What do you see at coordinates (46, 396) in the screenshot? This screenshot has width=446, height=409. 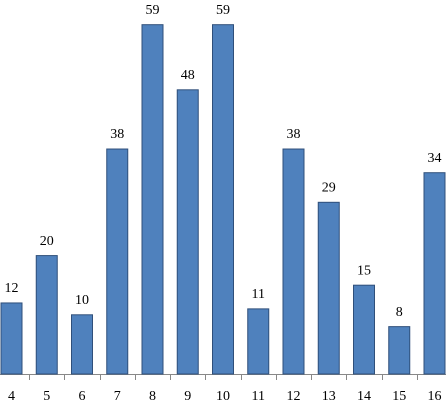 I see `x-tick-label: 5` at bounding box center [46, 396].